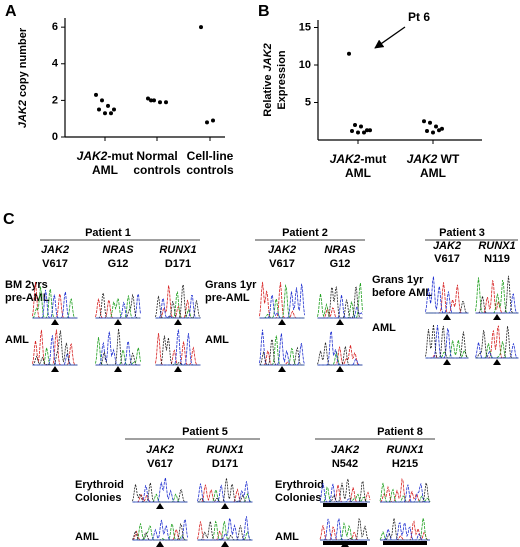 This screenshot has height=547, width=520. What do you see at coordinates (402, 293) in the screenshot?
I see `sample-label: before AML` at bounding box center [402, 293].